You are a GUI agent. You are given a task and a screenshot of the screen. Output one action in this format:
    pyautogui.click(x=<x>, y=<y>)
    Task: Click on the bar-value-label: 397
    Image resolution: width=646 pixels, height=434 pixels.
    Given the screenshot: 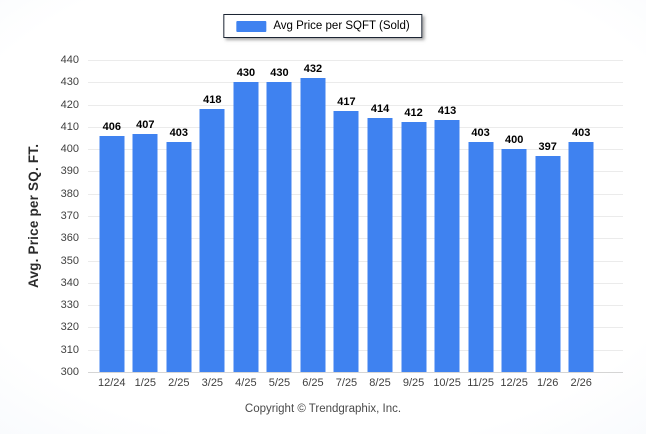 What is the action you would take?
    pyautogui.click(x=547, y=146)
    